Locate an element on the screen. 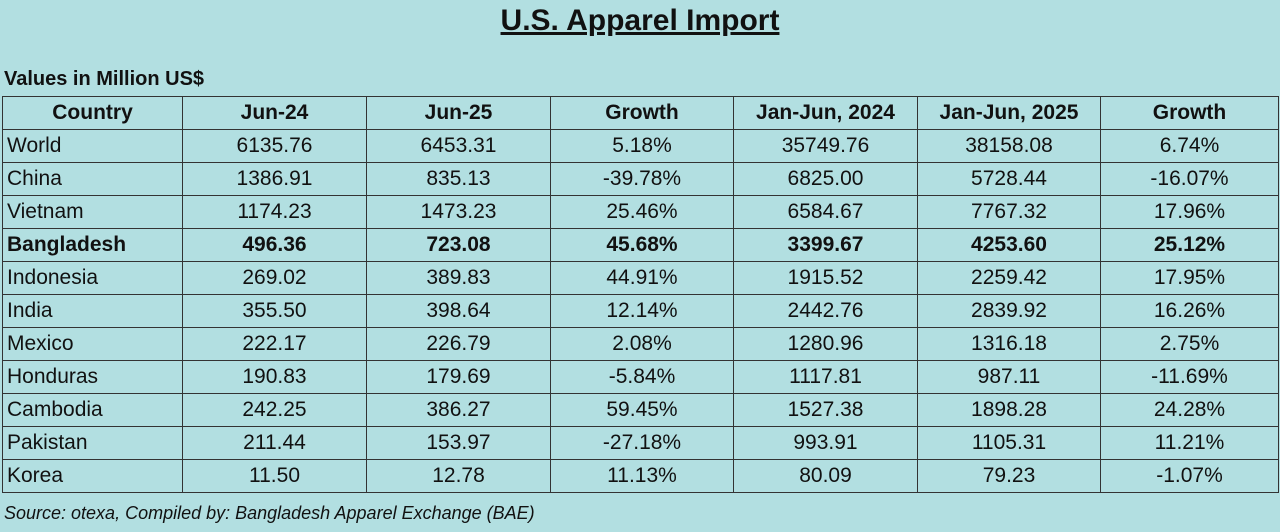 Image resolution: width=1280 pixels, height=532 pixels. country-cell: Honduras is located at coordinates (92, 377).